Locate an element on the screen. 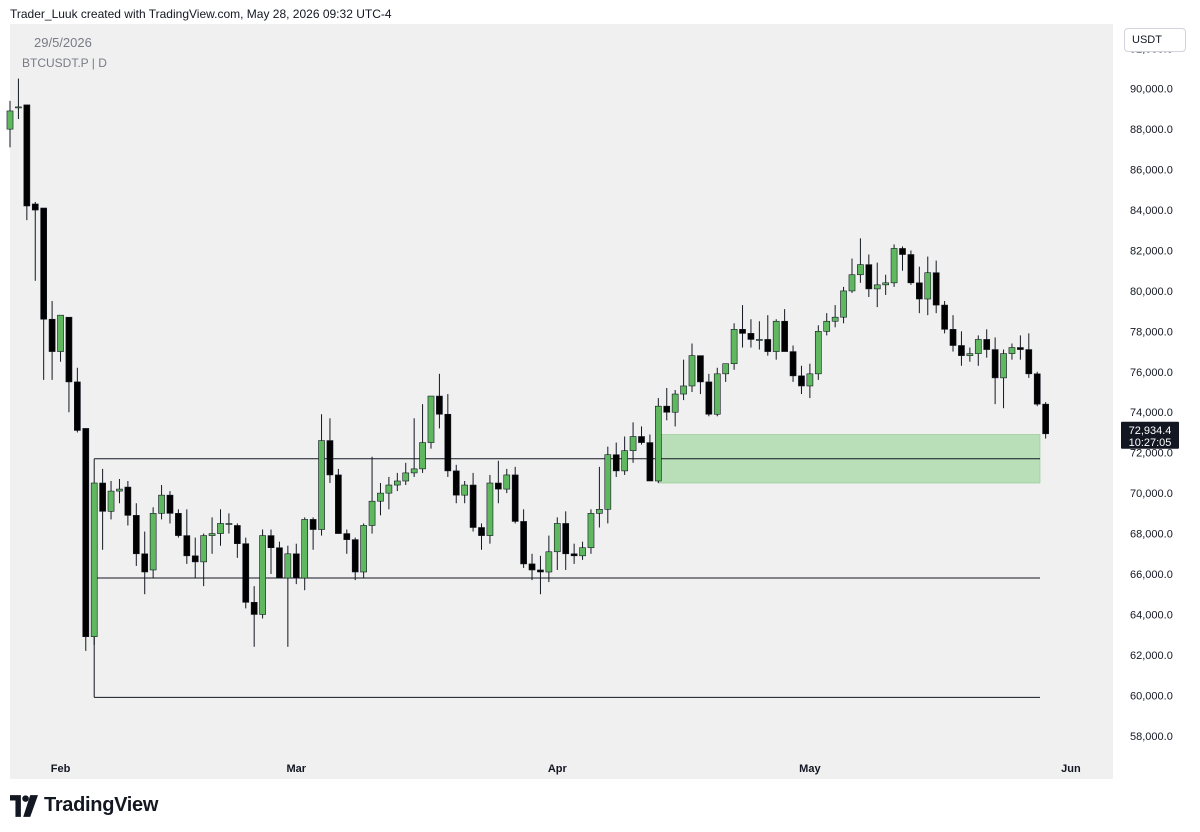 The height and width of the screenshot is (832, 1200). last-price-label is located at coordinates (1150, 435).